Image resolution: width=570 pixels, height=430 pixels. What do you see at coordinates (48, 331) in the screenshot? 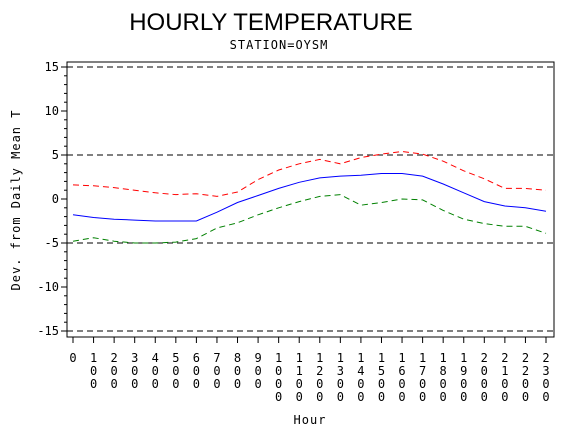
I see `y-tick-label: -15` at bounding box center [48, 331].